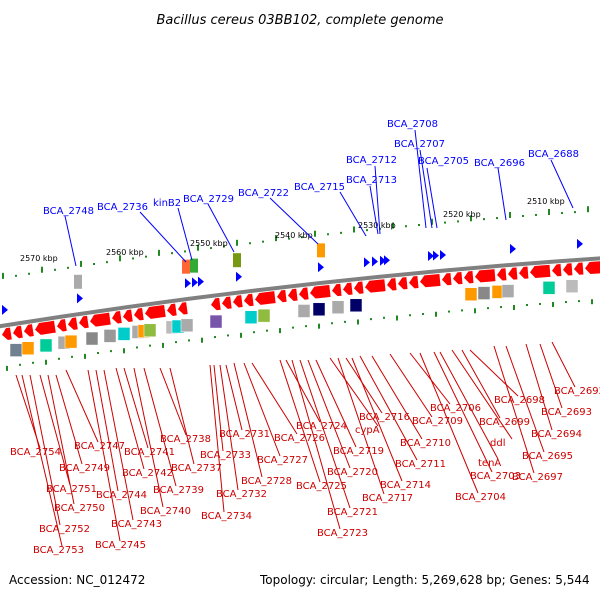 The width and height of the screenshot is (600, 600). What do you see at coordinates (299, 20) in the screenshot?
I see `map-title: Bacillus cereus 03BB102, complete genome` at bounding box center [299, 20].